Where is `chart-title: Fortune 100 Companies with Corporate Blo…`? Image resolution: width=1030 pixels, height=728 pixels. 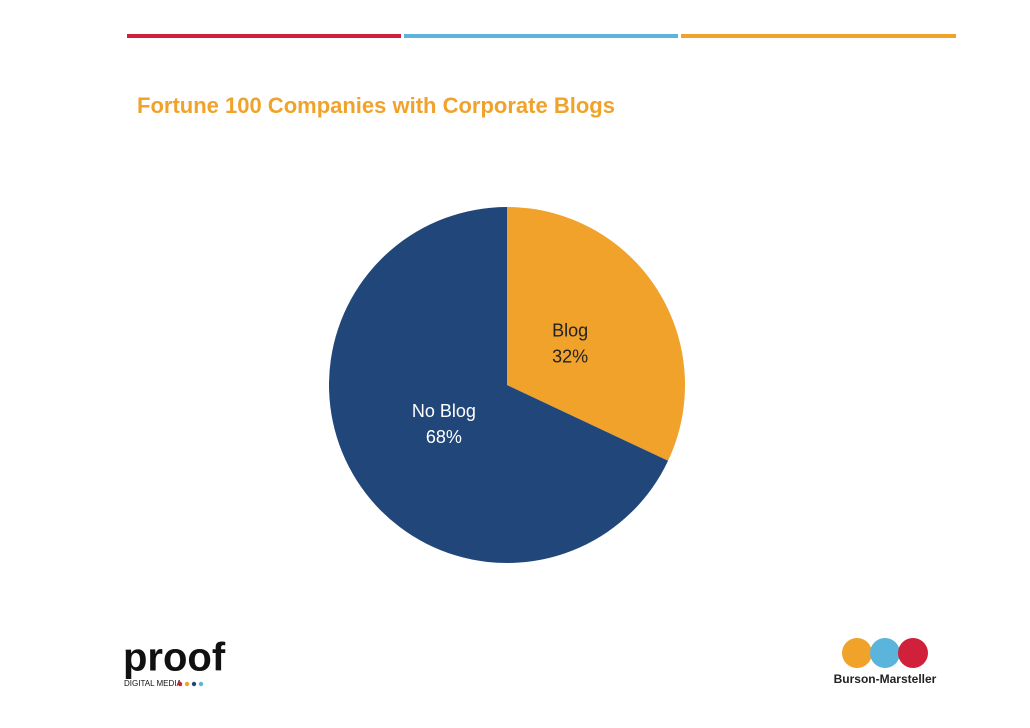
chart-title: Fortune 100 Companies with Corporate Blo… is located at coordinates (376, 105).